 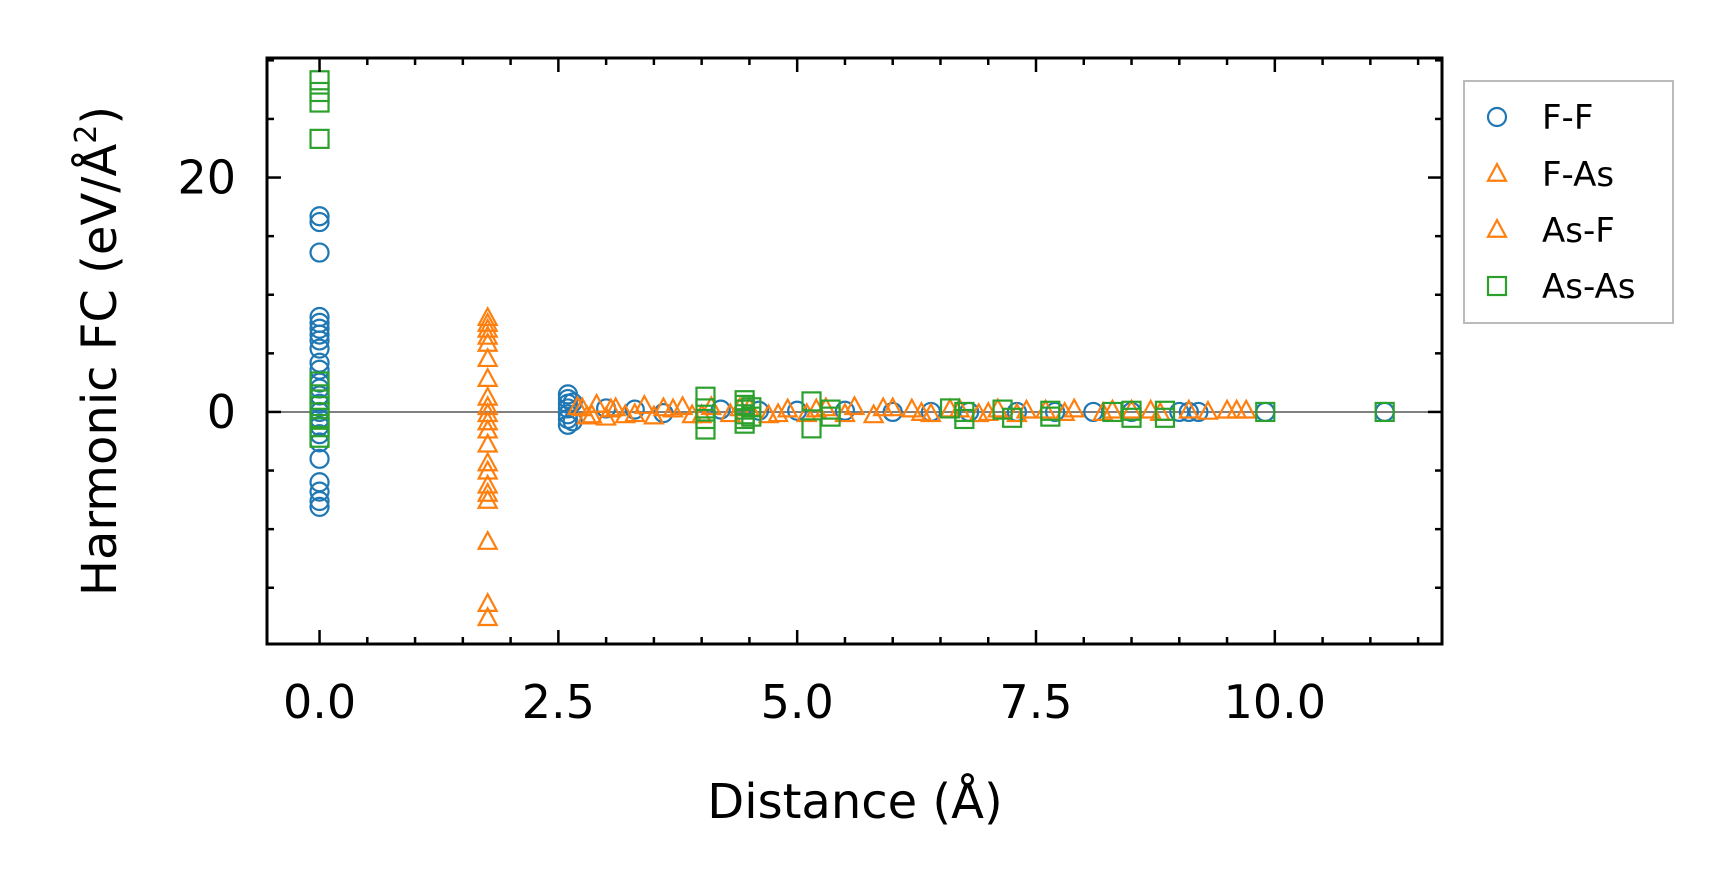 I want to click on legend-markers, so click(x=1497, y=201).